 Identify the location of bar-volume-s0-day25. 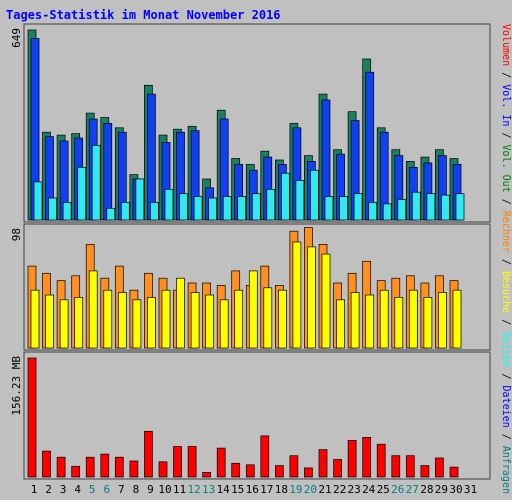
(381, 460).